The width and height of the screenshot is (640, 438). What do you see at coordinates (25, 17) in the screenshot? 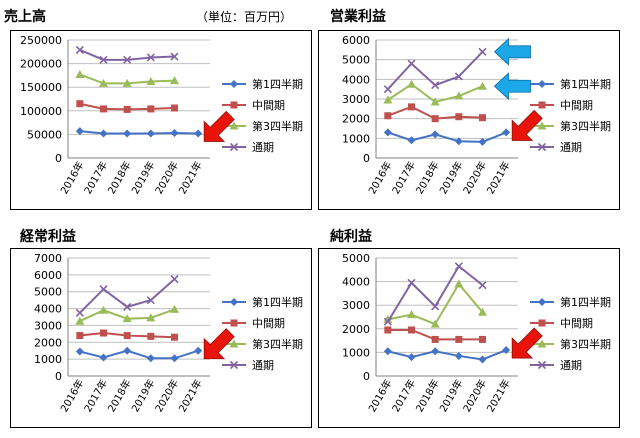
I see `chart-title-sales: 売上高` at bounding box center [25, 17].